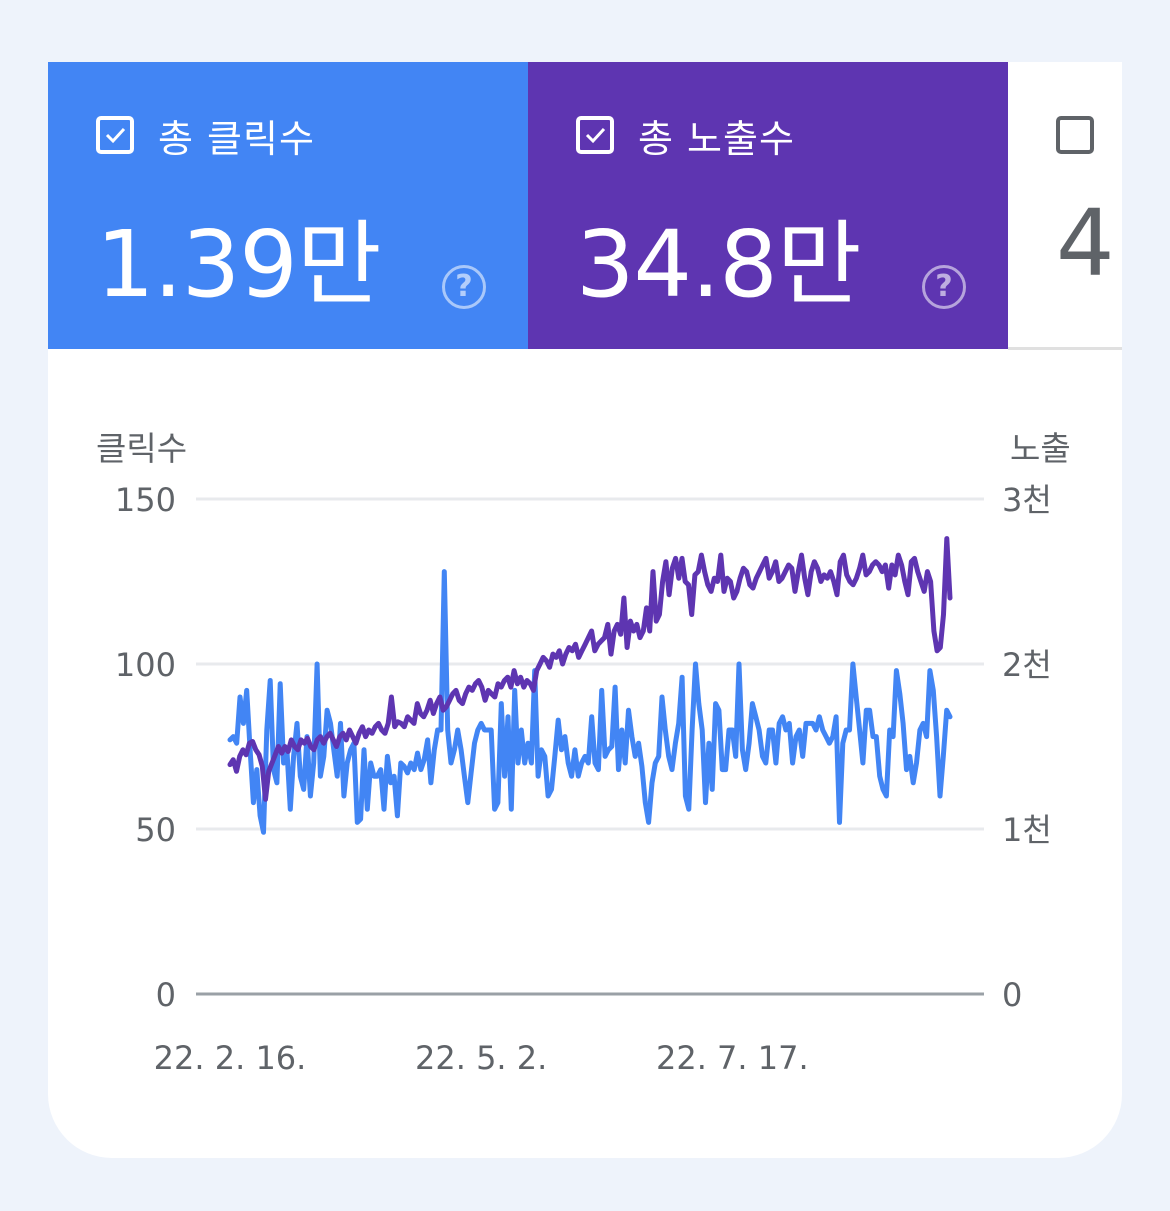 The width and height of the screenshot is (1170, 1211). Describe the element at coordinates (1085, 243) in the screenshot. I see `third-metric-value: 4` at that location.